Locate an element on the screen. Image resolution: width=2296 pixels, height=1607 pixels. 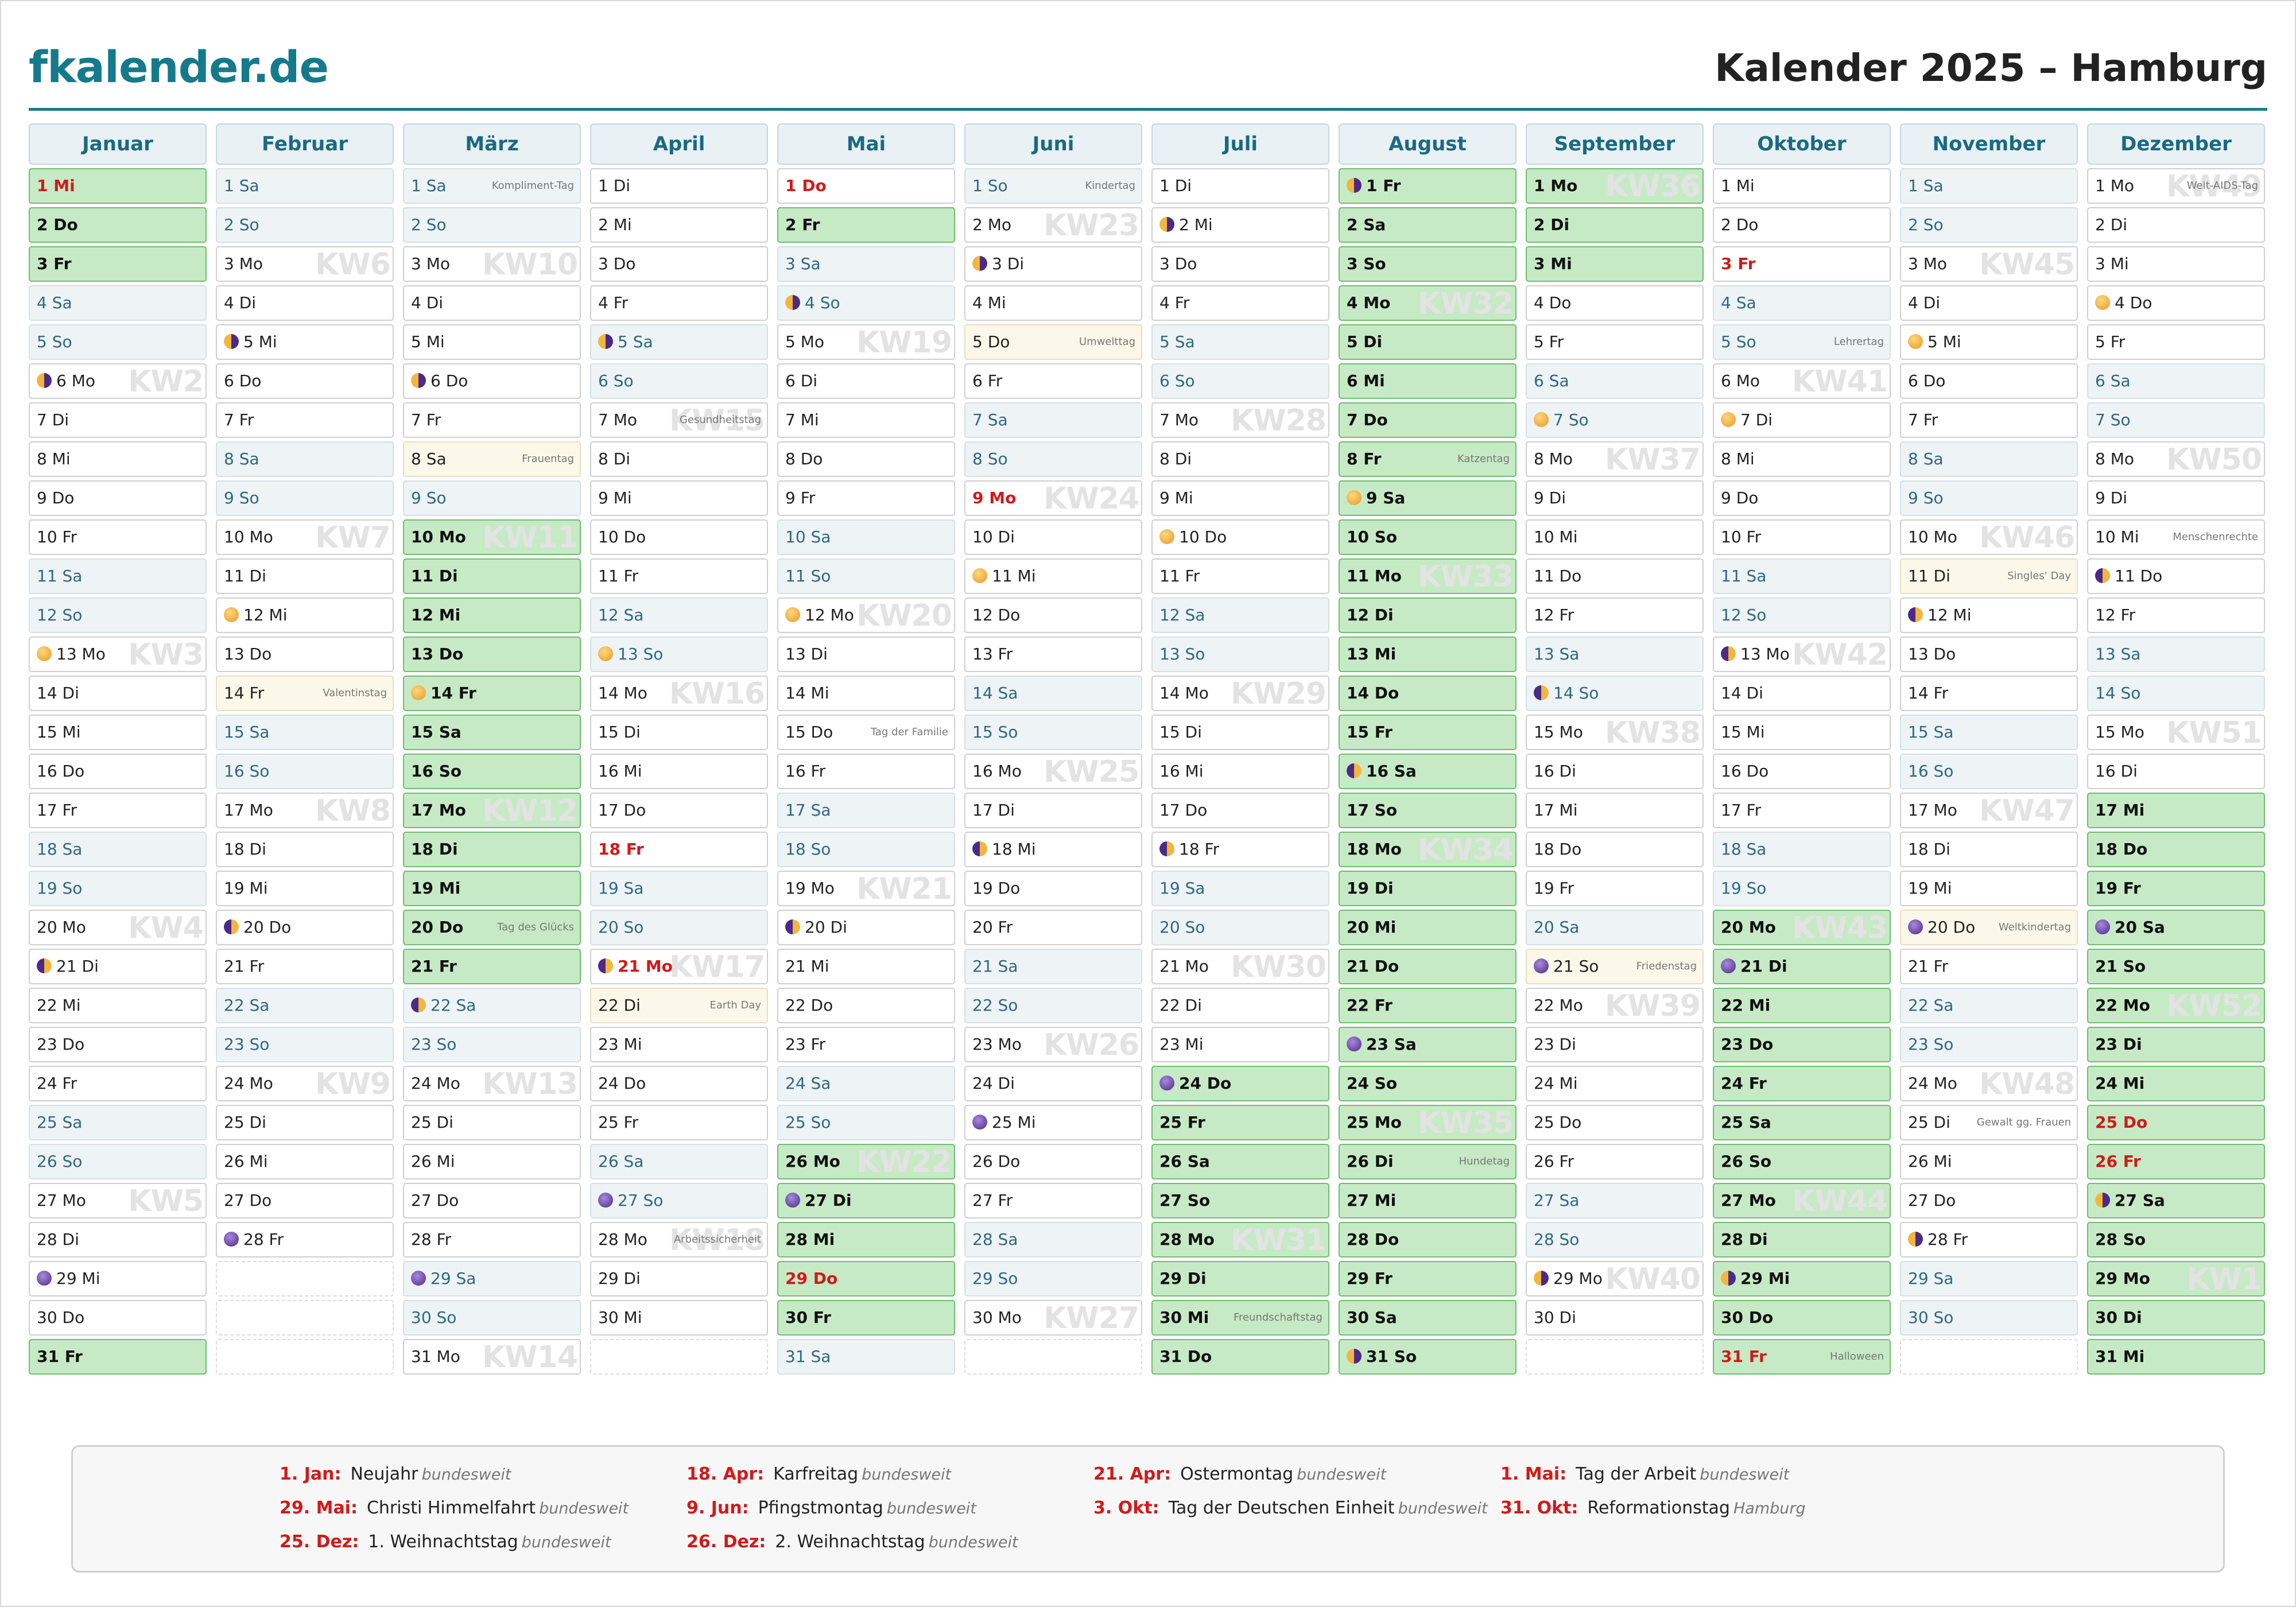
day-cell: 13 Fr is located at coordinates (1053, 654).